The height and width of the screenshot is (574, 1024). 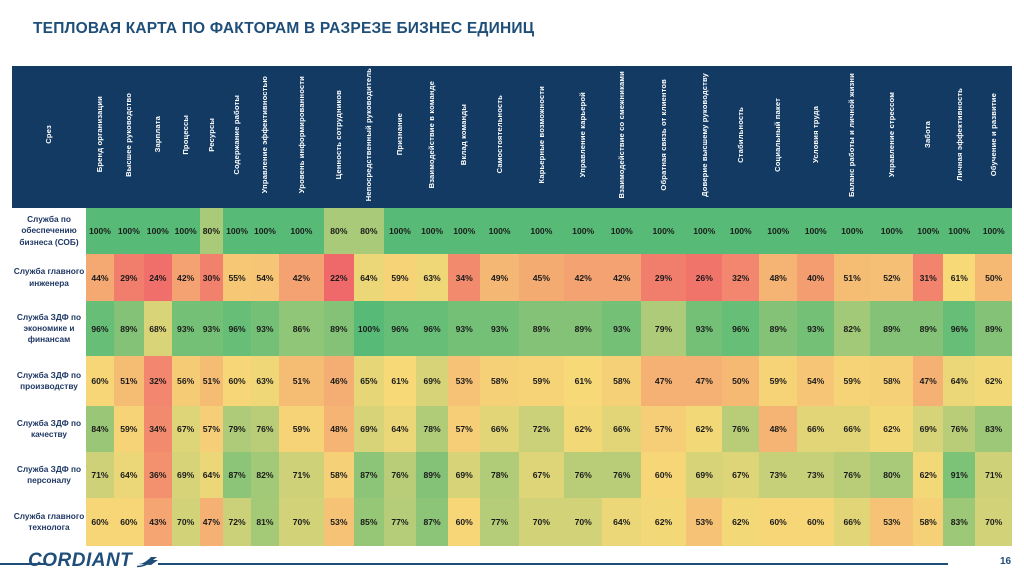 I want to click on header-cell-srez: Срез, so click(x=49, y=137).